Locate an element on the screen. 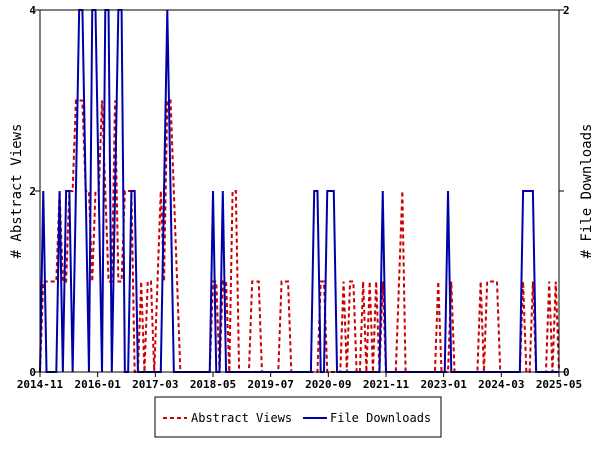 This screenshot has width=600, height=450. y-left-tick-label: 4 is located at coordinates (32, 10).